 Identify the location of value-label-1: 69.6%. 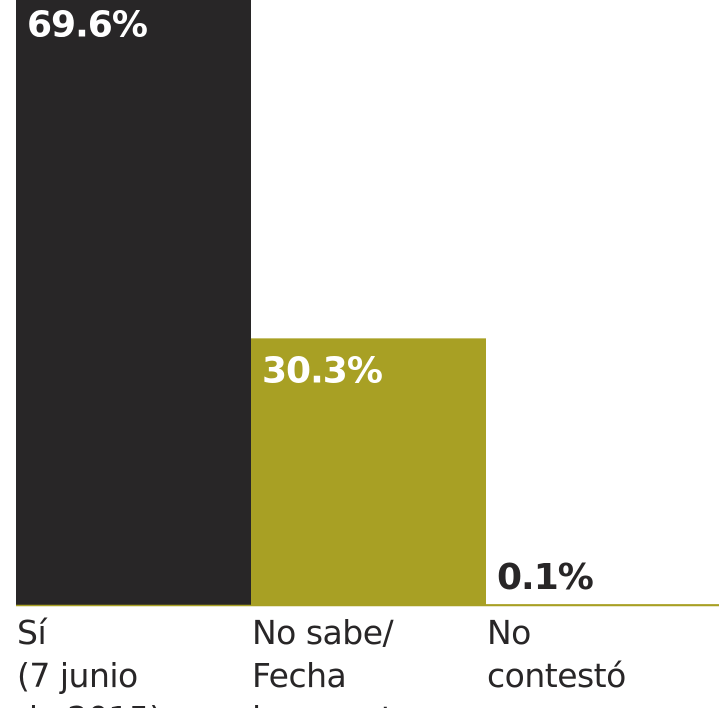
(87, 25).